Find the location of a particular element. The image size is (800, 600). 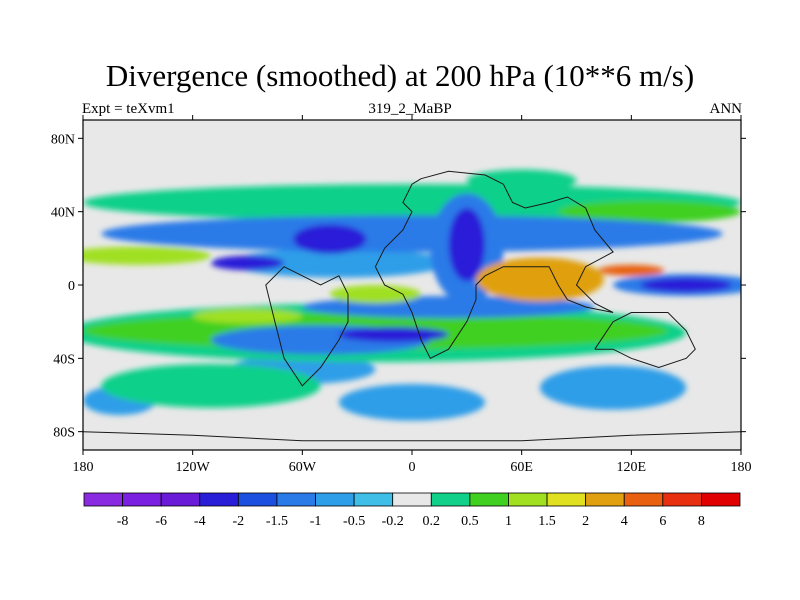

y-tick-label: 80S is located at coordinates (64, 433).